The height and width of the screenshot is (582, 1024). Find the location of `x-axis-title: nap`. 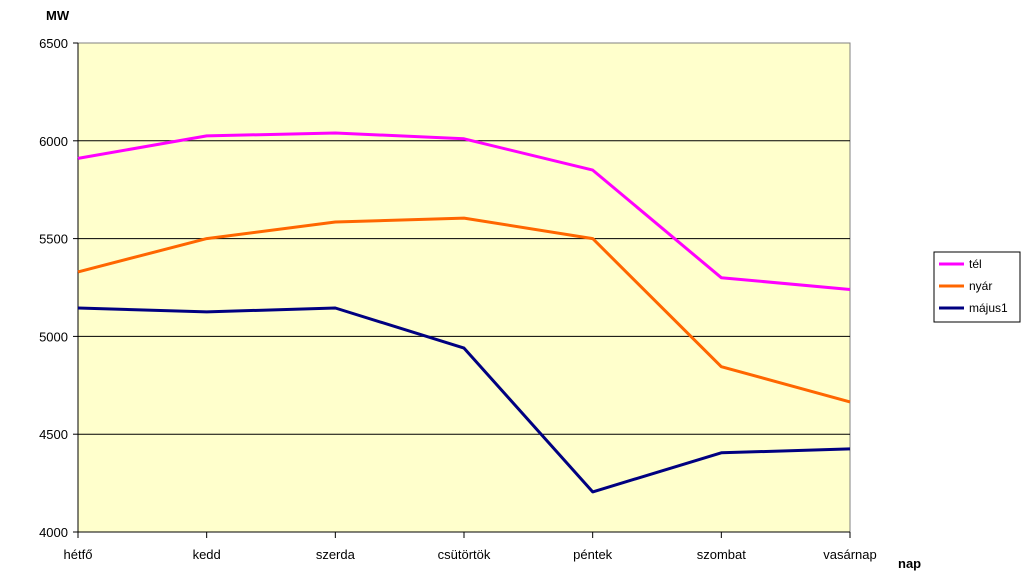

x-axis-title: nap is located at coordinates (909, 563).